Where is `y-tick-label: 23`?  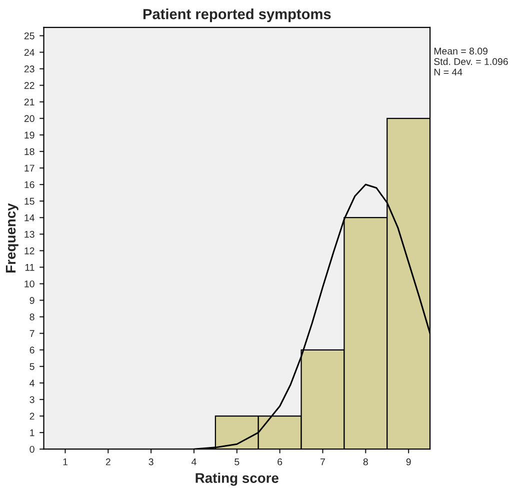
y-tick-label: 23 is located at coordinates (29, 69).